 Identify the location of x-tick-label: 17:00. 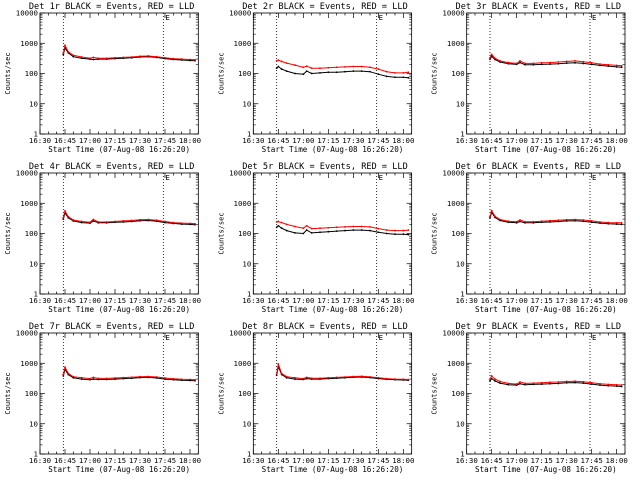
(90, 140).